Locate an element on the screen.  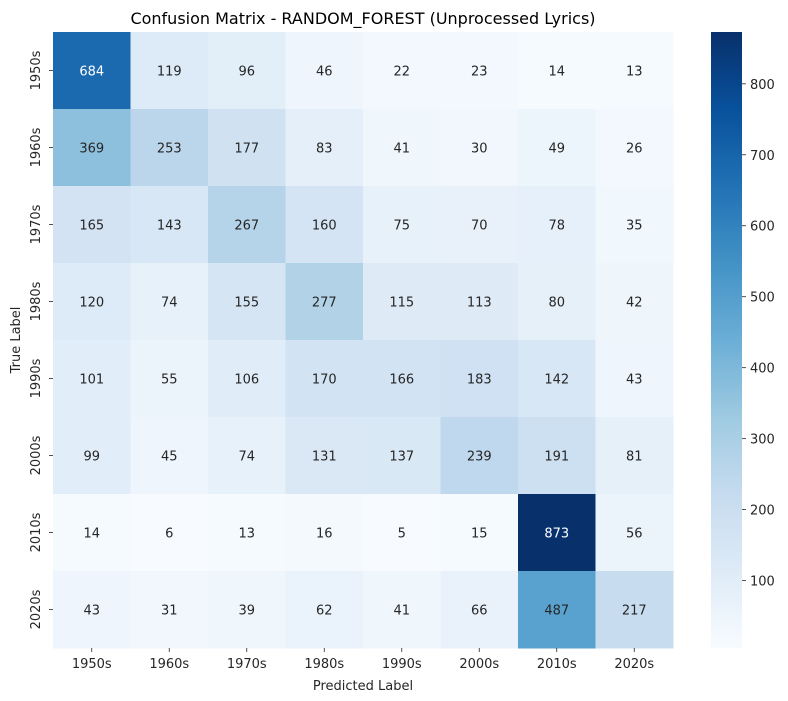
cell-value-label: 16 is located at coordinates (324, 534).